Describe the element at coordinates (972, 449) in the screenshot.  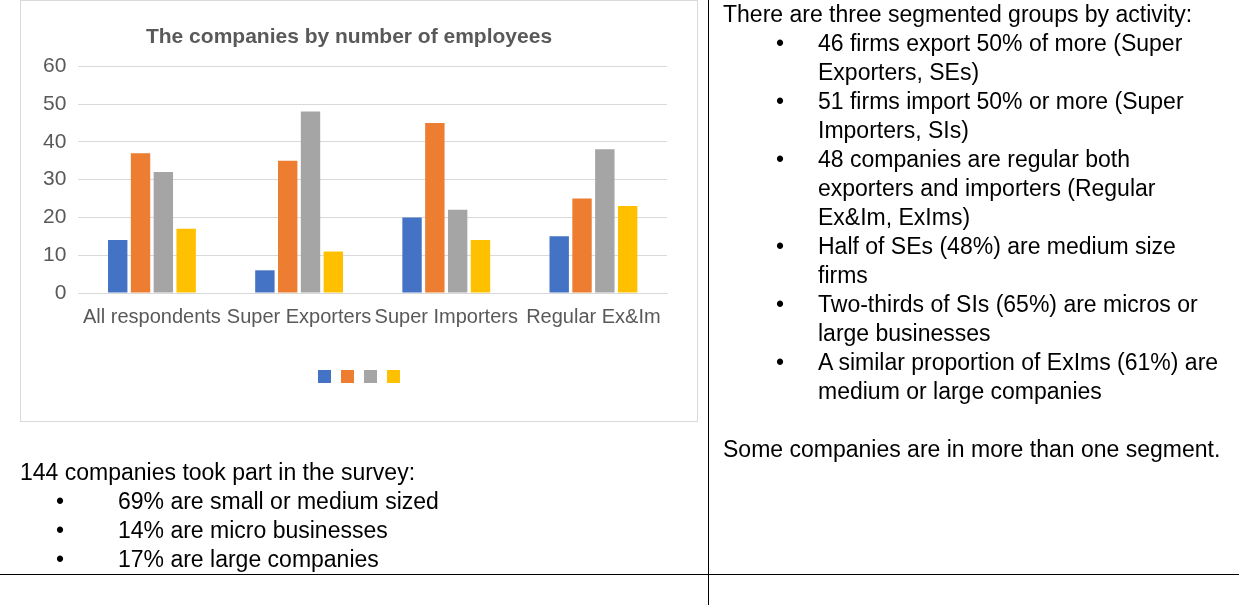
I see `text: Some companies are in more than one segment.` at that location.